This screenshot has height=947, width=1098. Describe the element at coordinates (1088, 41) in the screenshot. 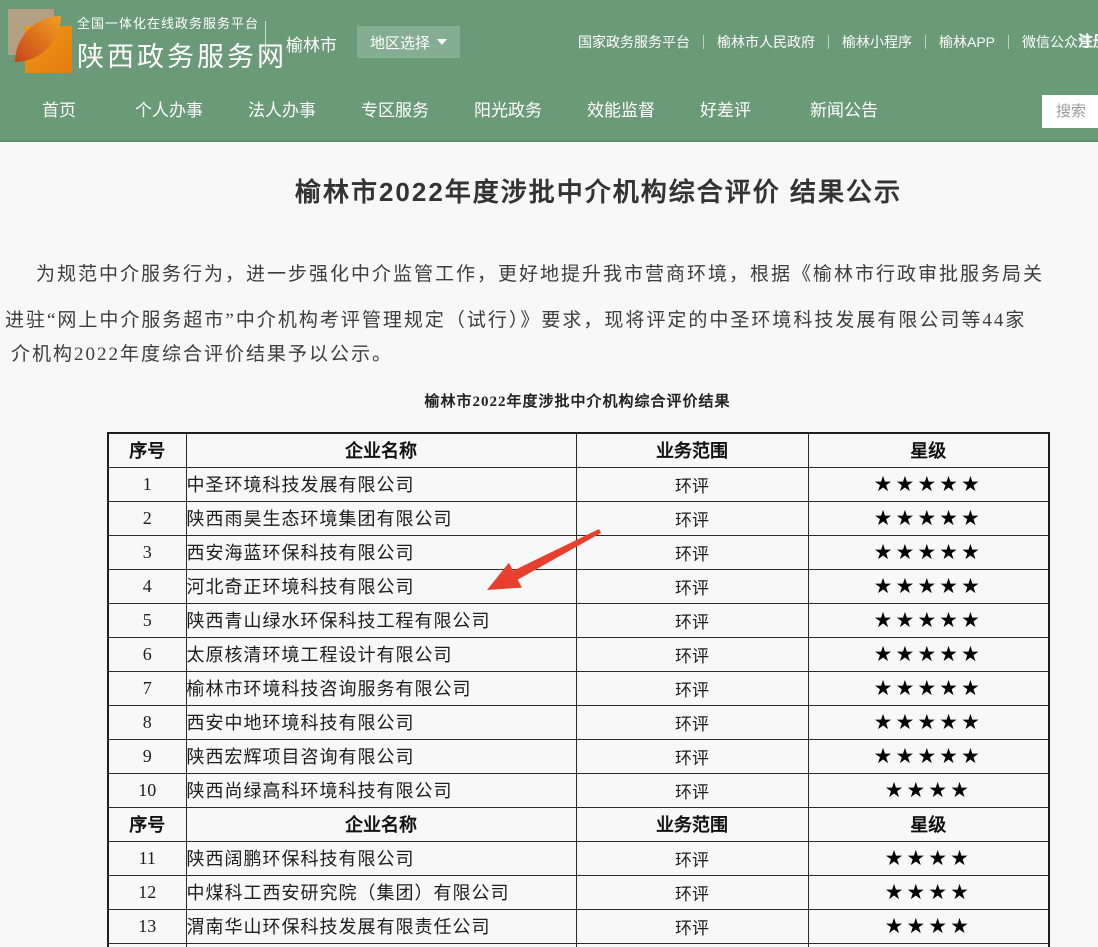

I see `register-link: 注册` at that location.